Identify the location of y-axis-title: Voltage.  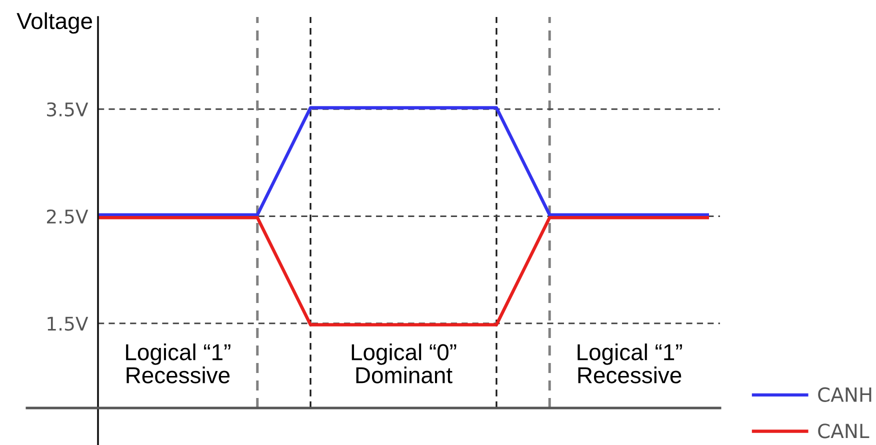
(54, 23).